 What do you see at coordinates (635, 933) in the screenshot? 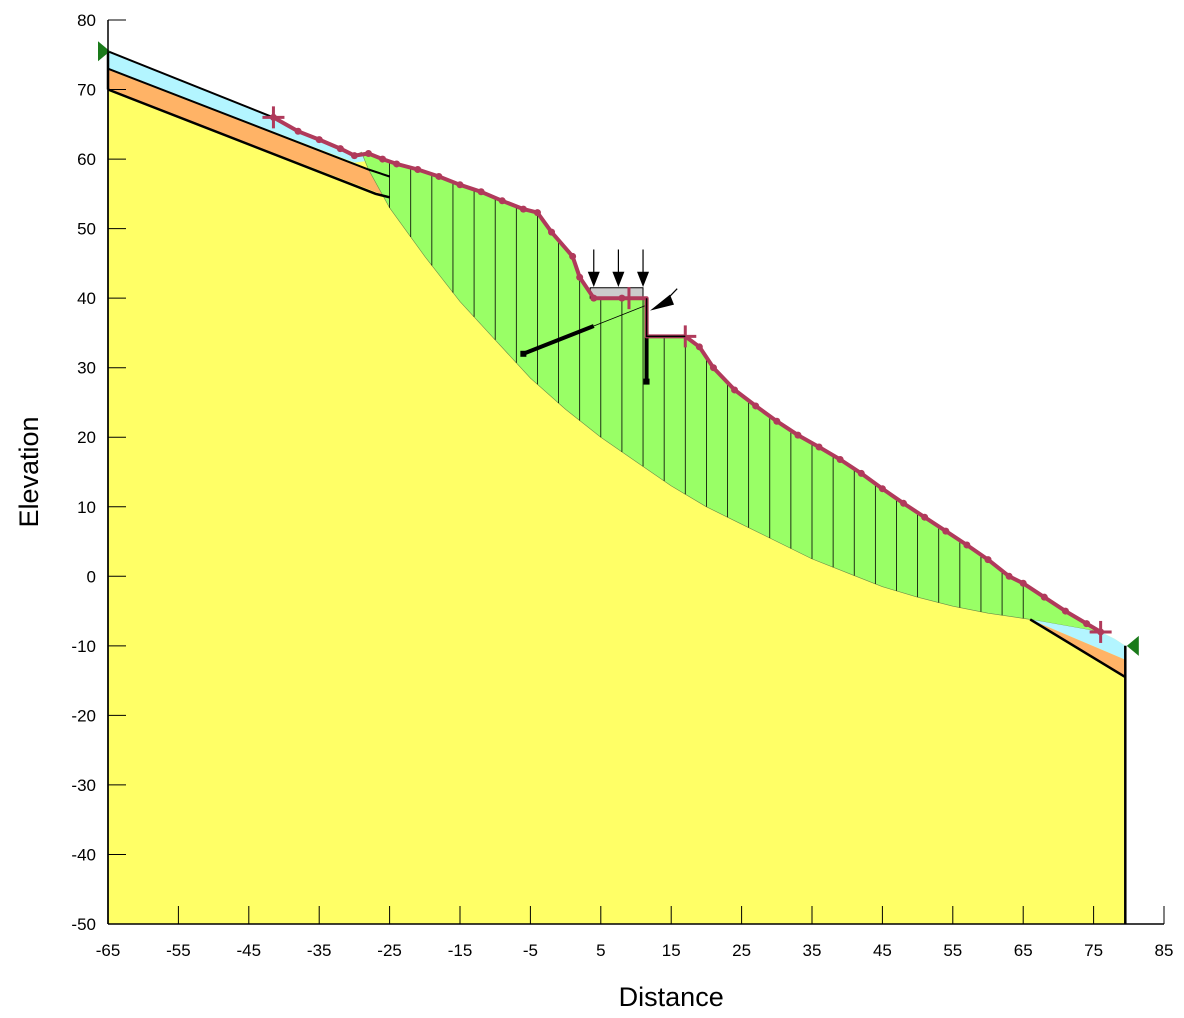
I see `x-axis-ticks: -65 -55 -45 -35 -25 -15 -5 5 15 25 35 45 55 65 75 85` at bounding box center [635, 933].